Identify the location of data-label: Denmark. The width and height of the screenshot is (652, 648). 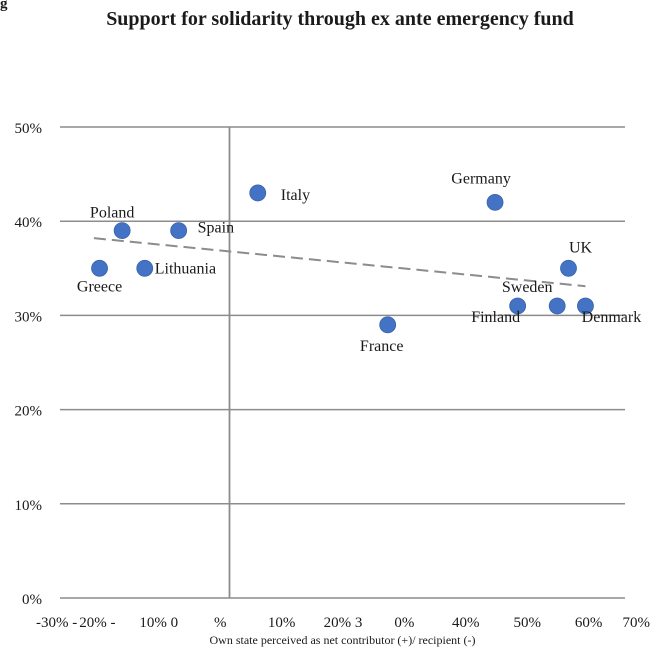
(612, 317).